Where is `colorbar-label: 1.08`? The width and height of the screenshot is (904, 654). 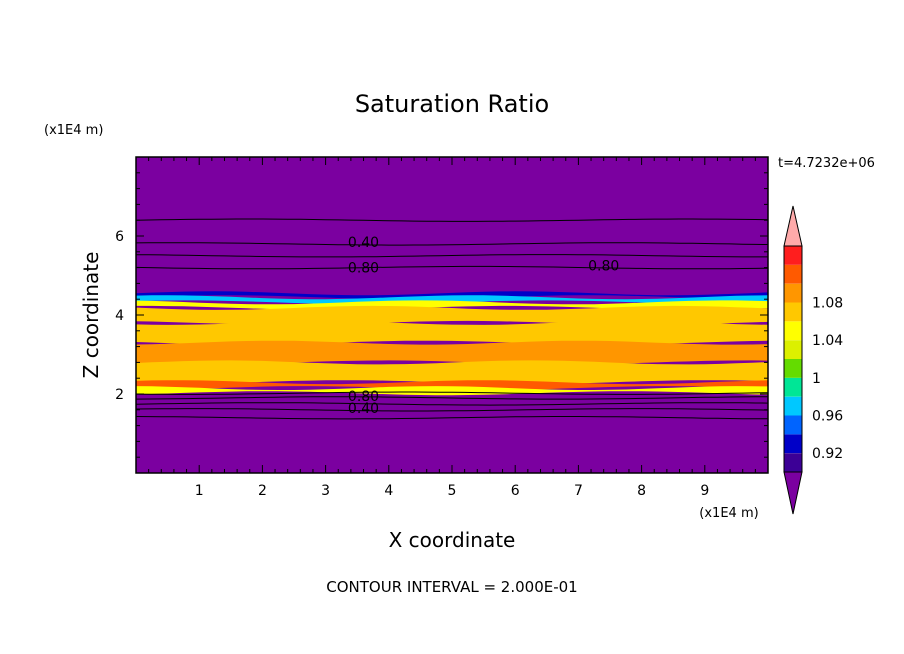 colorbar-label: 1.08 is located at coordinates (827, 304).